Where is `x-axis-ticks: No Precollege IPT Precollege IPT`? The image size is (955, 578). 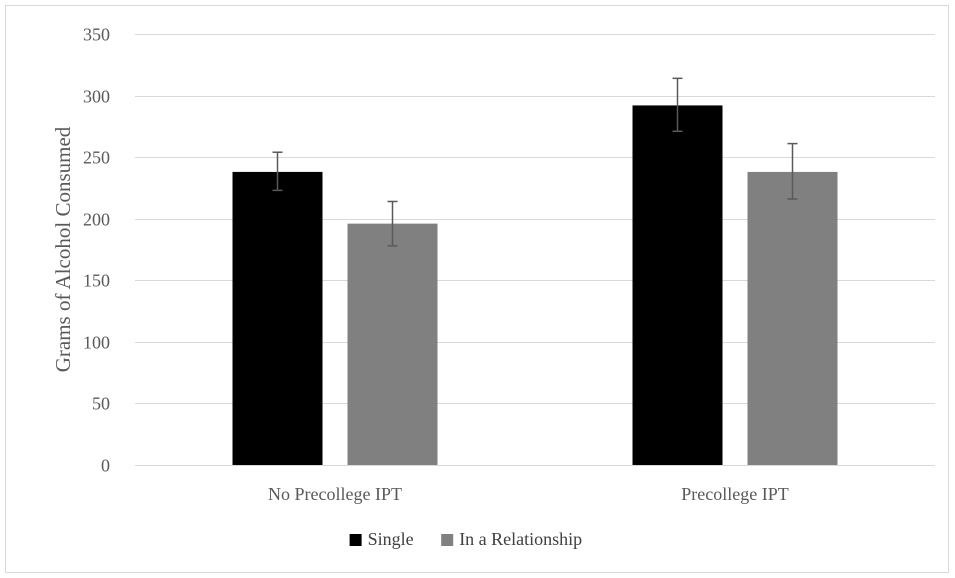
x-axis-ticks: No Precollege IPT Precollege IPT is located at coordinates (528, 494).